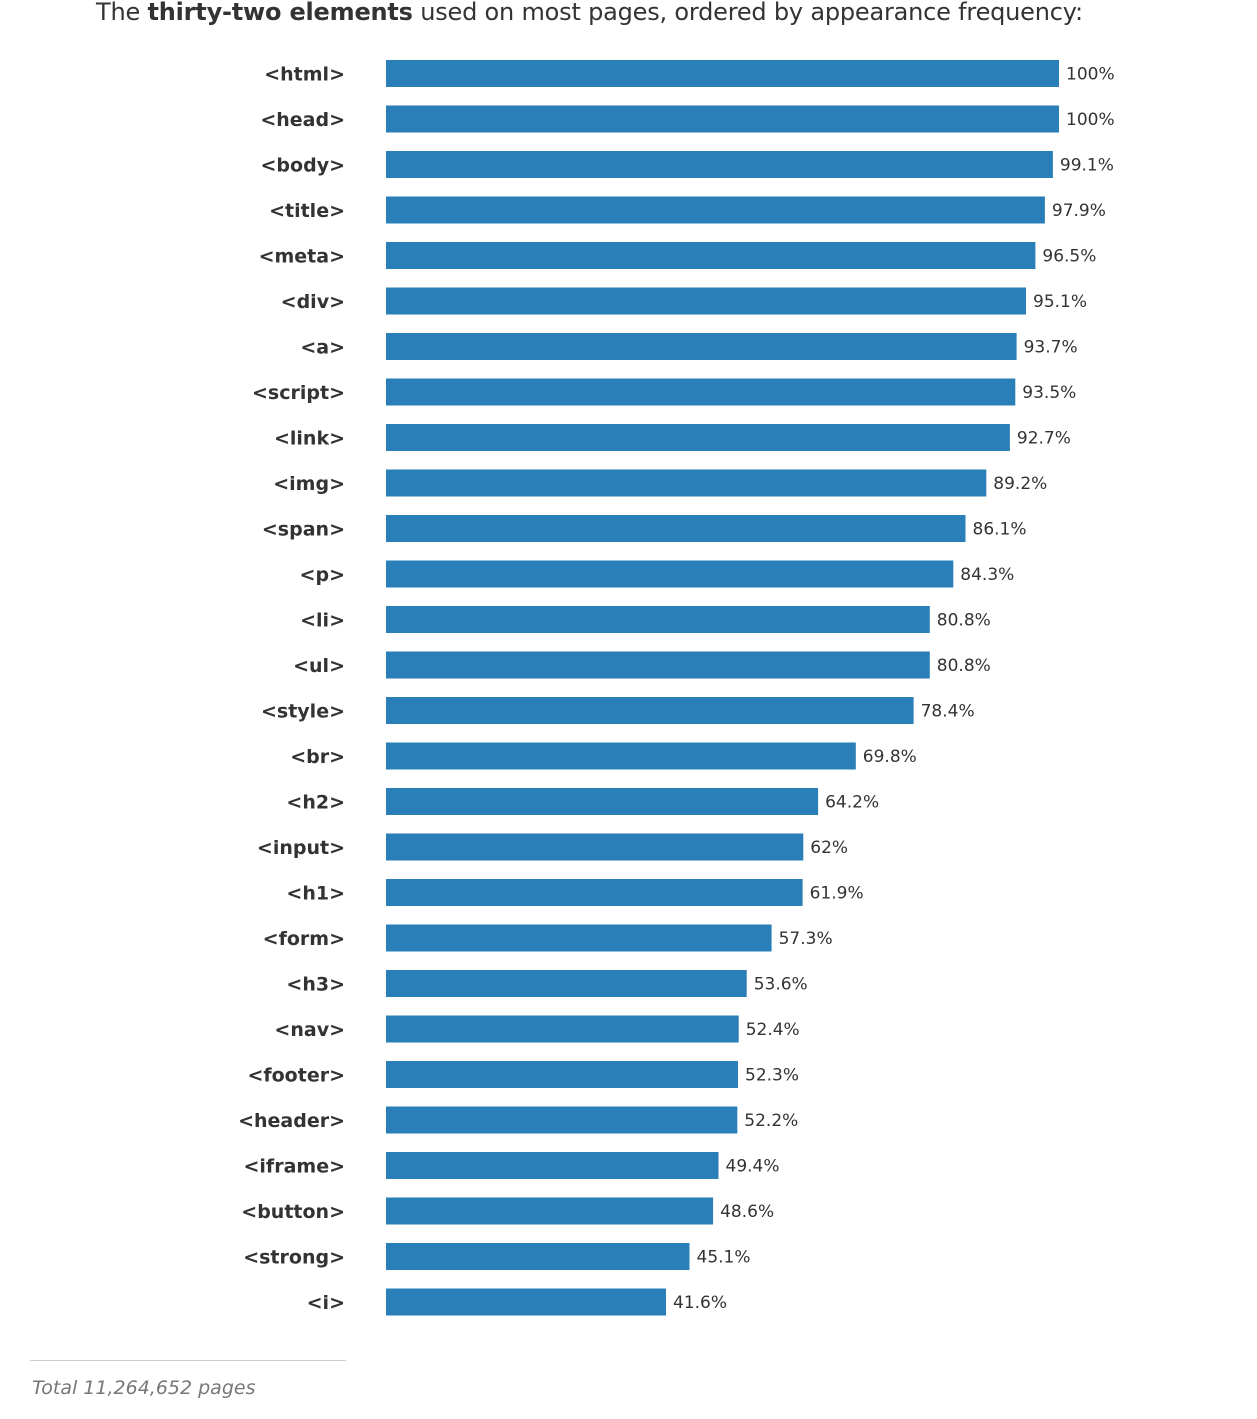  I want to click on category-label: <h2>, so click(315, 803).